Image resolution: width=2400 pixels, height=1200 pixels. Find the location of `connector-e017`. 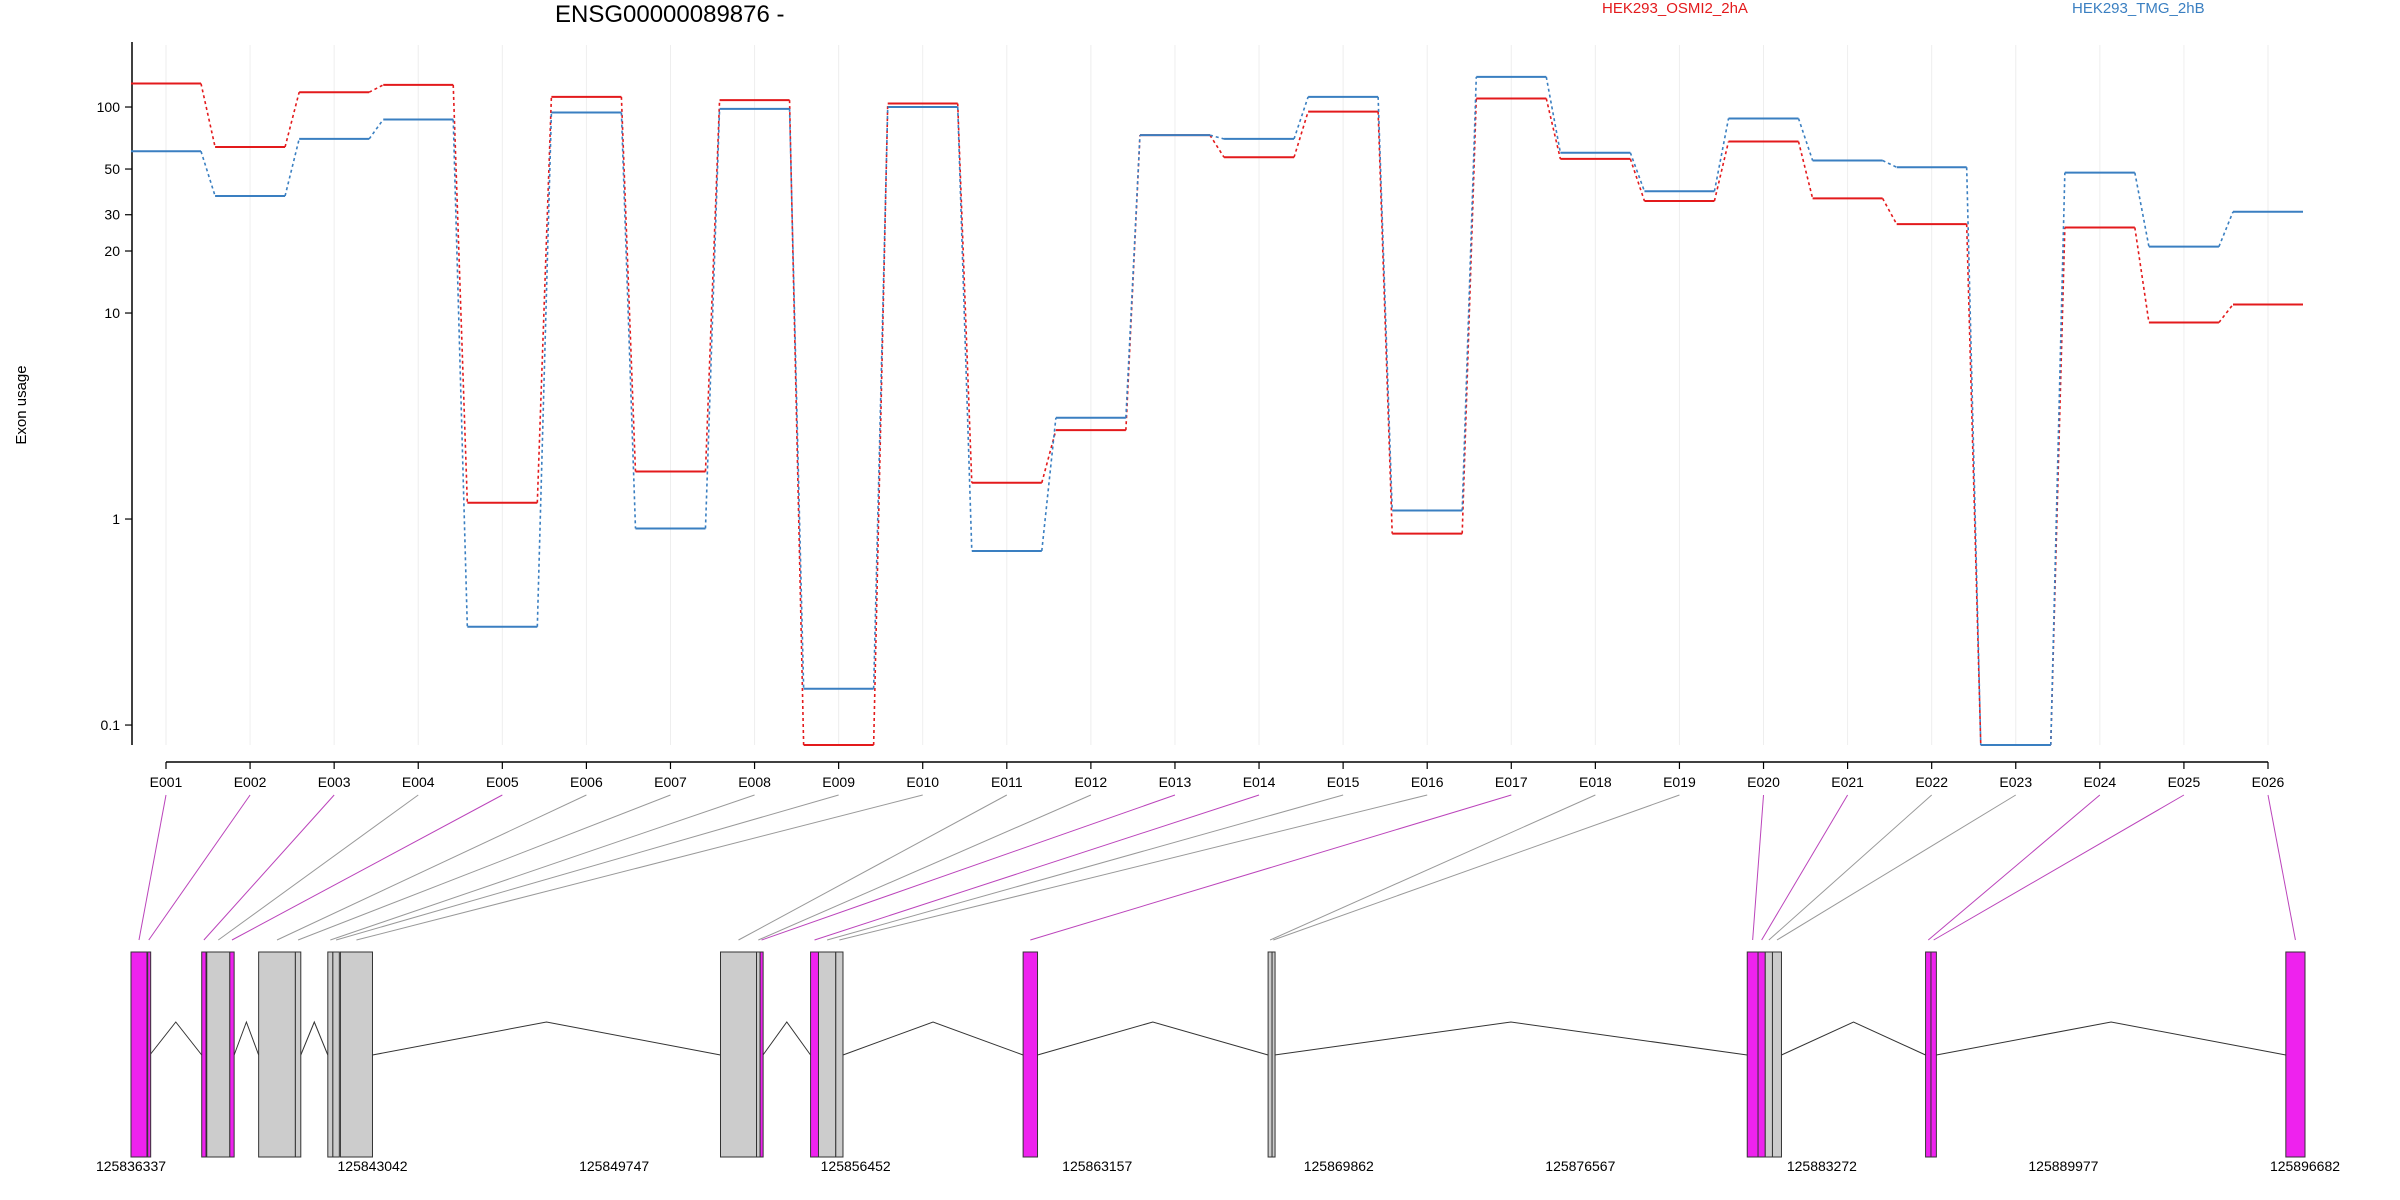

connector-e017 is located at coordinates (1271, 867).